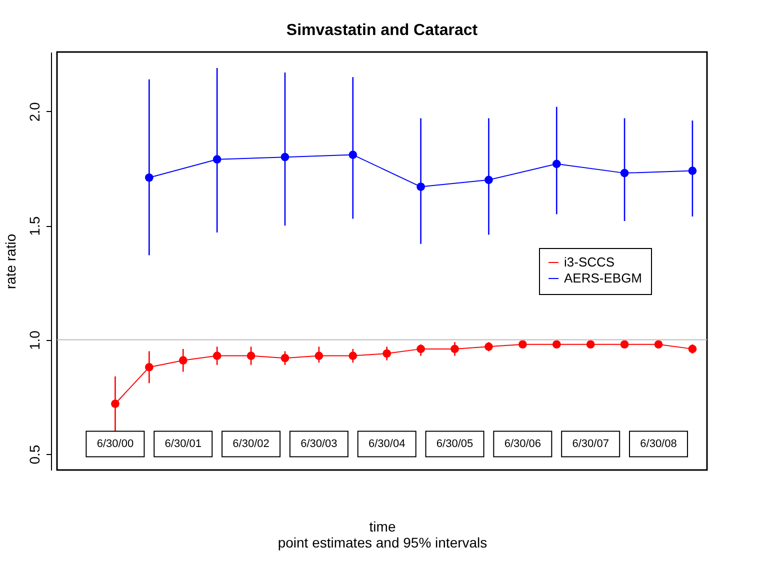 Image resolution: width=761 pixels, height=581 pixels. I want to click on y-axis-title: rate ratio, so click(10, 262).